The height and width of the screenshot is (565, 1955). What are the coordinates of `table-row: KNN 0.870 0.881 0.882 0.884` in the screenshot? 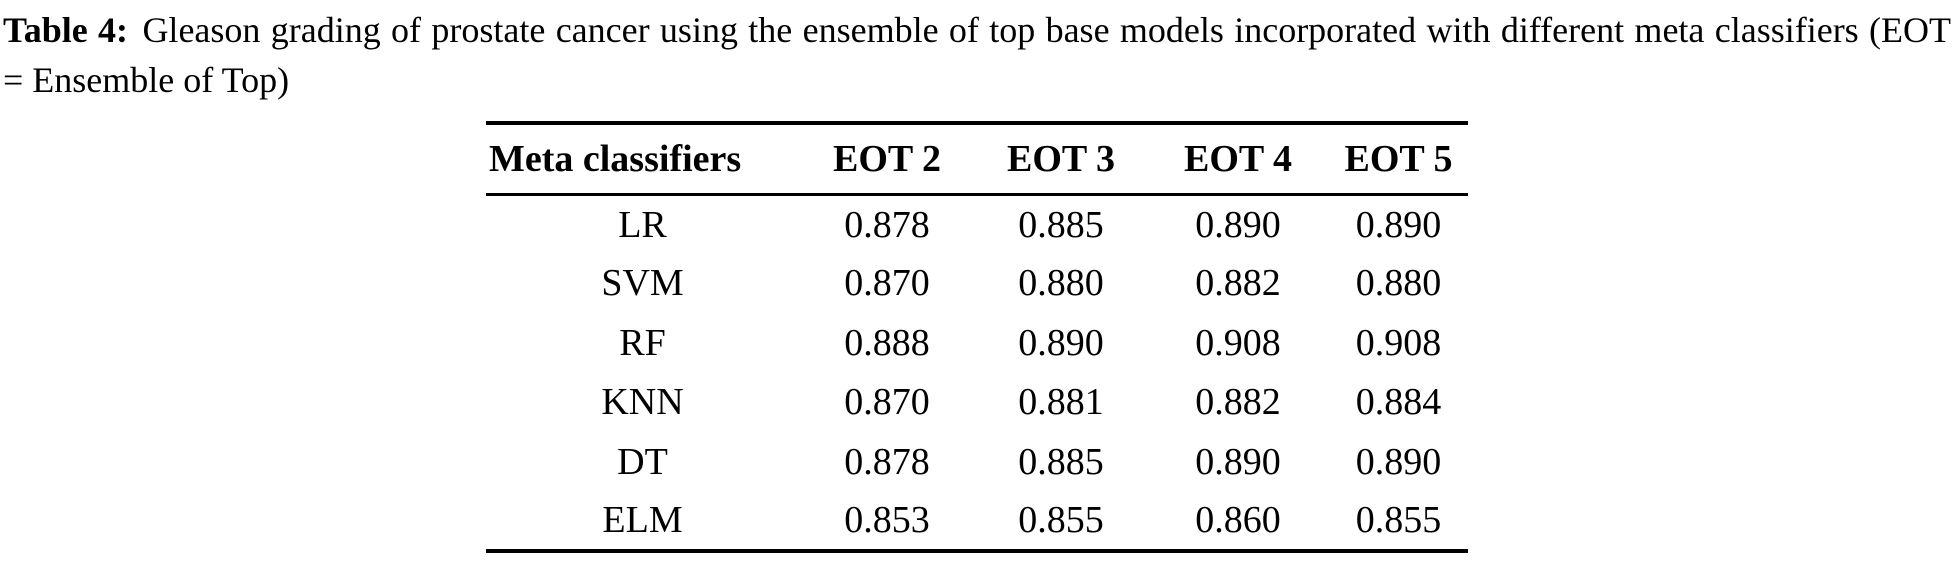 It's located at (977, 403).